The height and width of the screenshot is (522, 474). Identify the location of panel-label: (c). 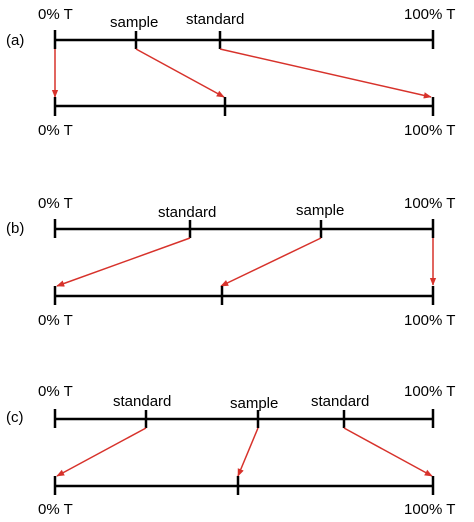
(15, 417).